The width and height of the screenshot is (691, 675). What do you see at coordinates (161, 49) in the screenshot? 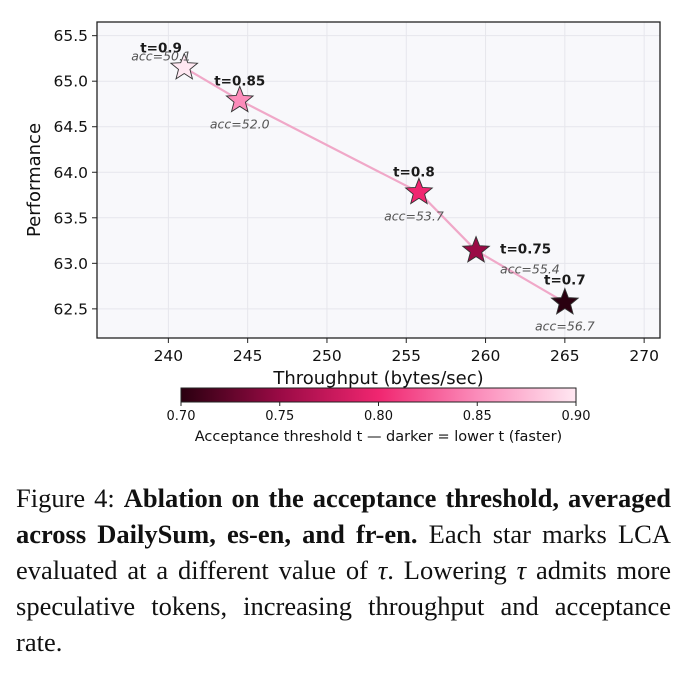
I see `threshold-label: t=0.9` at bounding box center [161, 49].